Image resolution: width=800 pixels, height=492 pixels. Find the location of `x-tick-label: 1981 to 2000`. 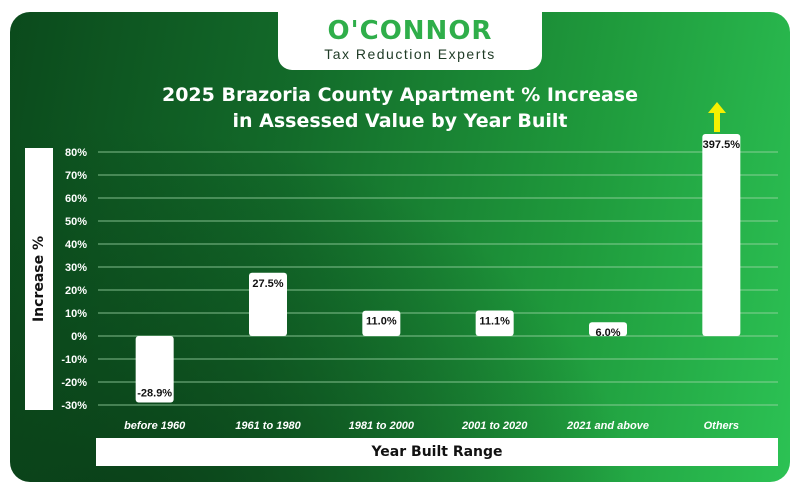

x-tick-label: 1981 to 2000 is located at coordinates (382, 426).